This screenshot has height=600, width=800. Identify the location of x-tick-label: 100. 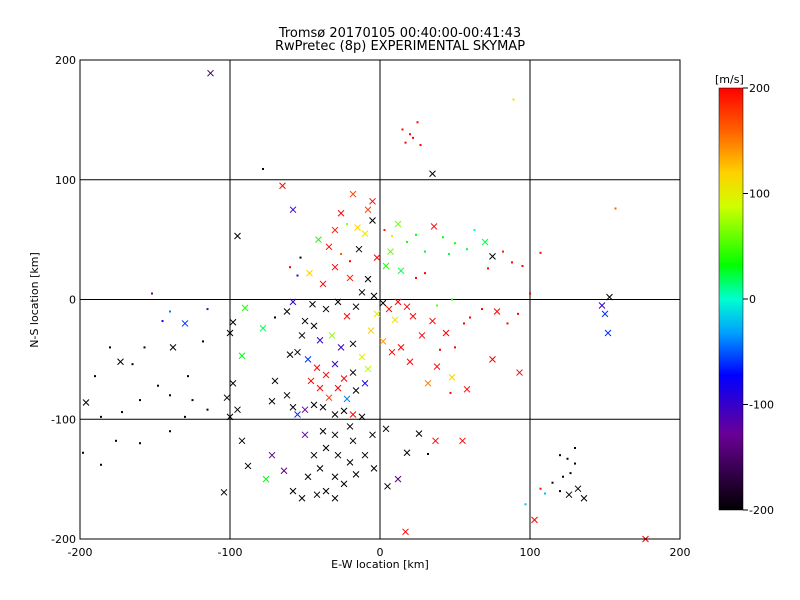
(530, 552).